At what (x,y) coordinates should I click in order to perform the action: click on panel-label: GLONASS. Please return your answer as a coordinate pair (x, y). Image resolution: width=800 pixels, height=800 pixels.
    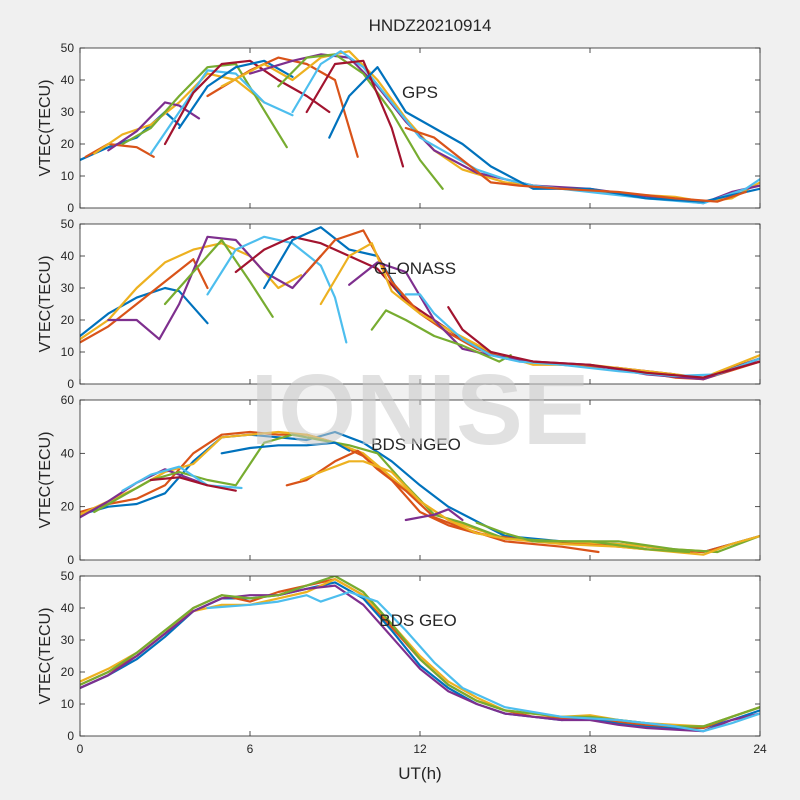
    Looking at the image, I should click on (415, 268).